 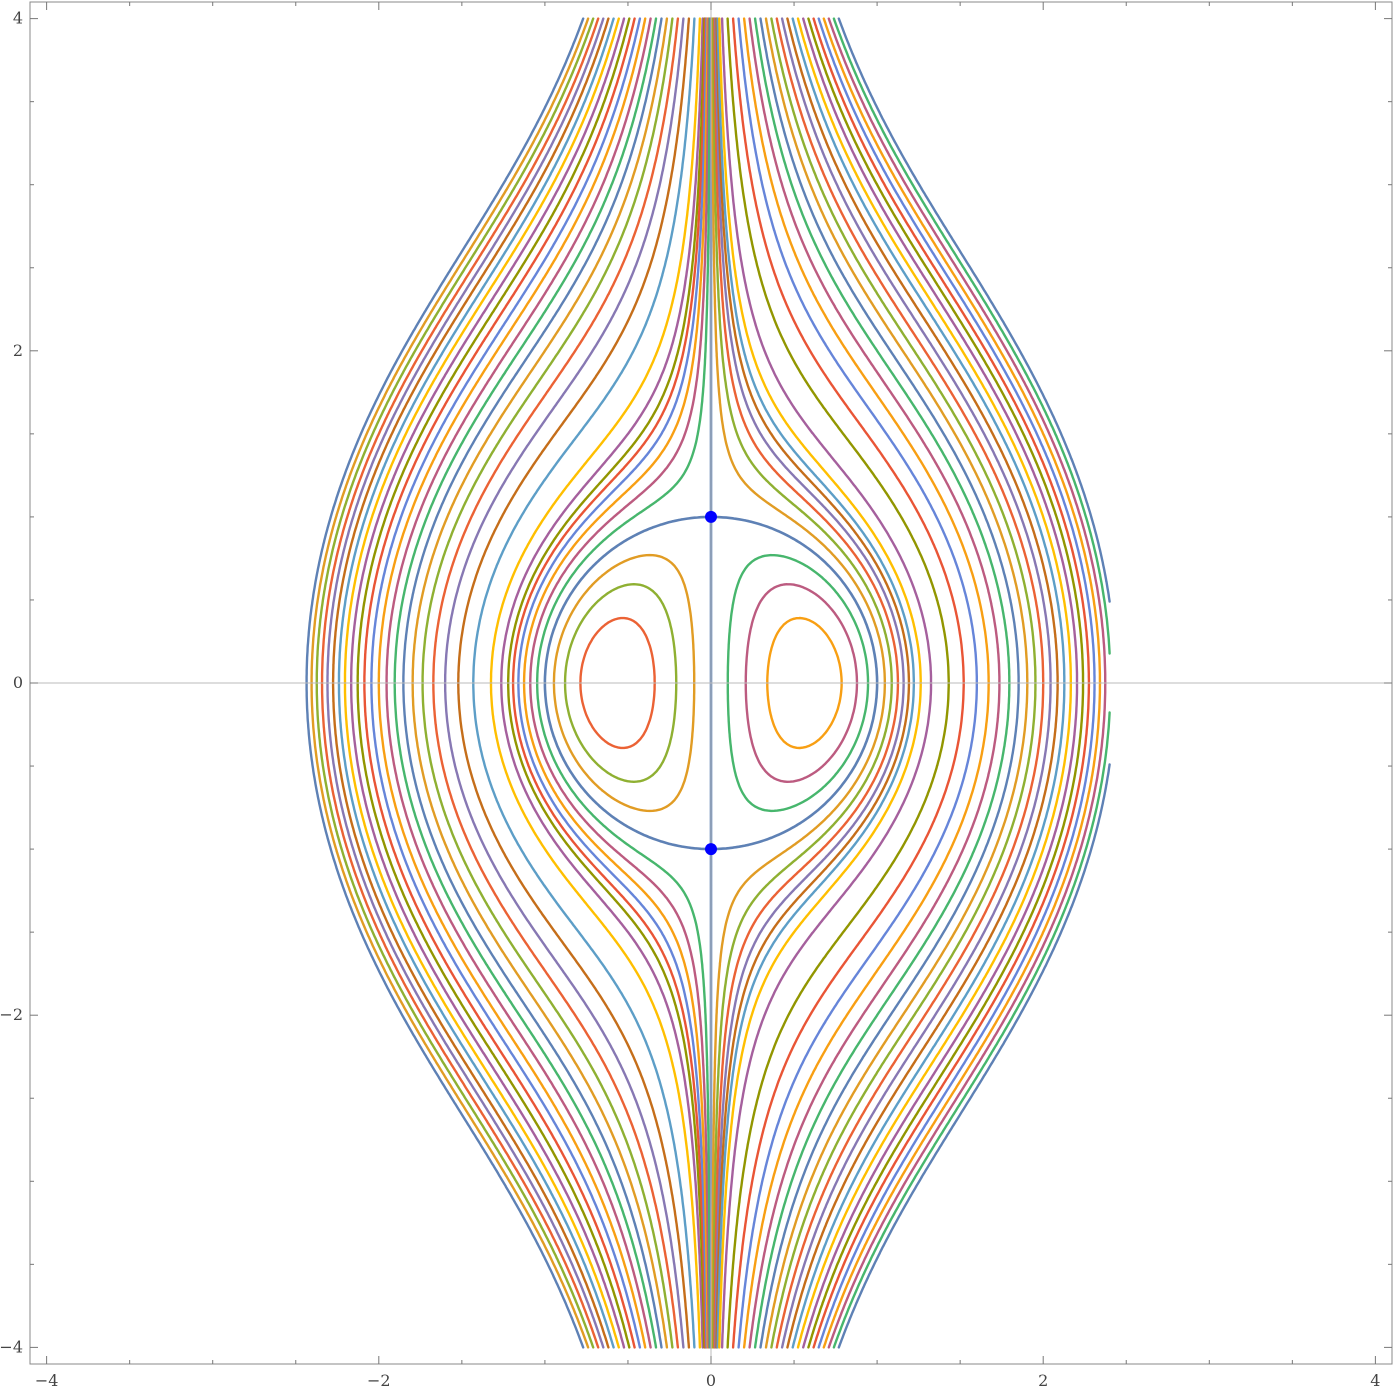 What do you see at coordinates (11, 1346) in the screenshot?
I see `y-tick-label: −4` at bounding box center [11, 1346].